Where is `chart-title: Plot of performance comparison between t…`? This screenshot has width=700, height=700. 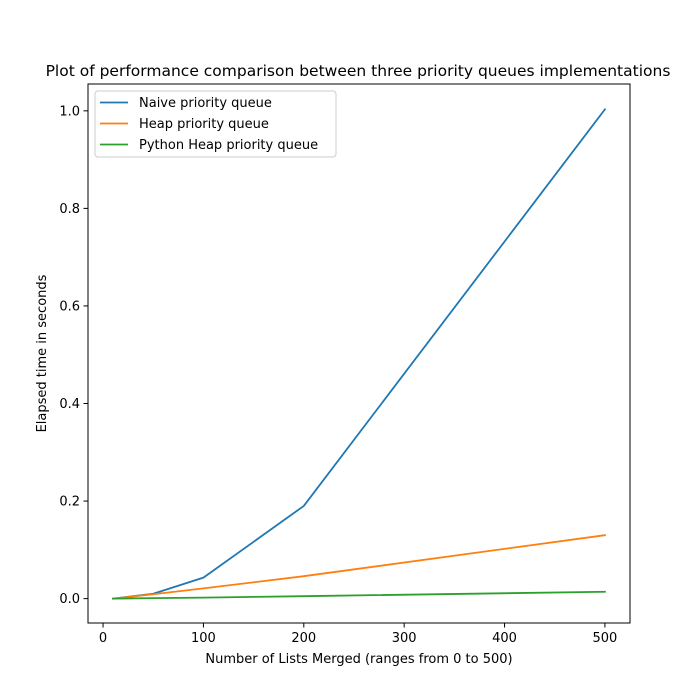
chart-title: Plot of performance comparison between t… is located at coordinates (358, 71).